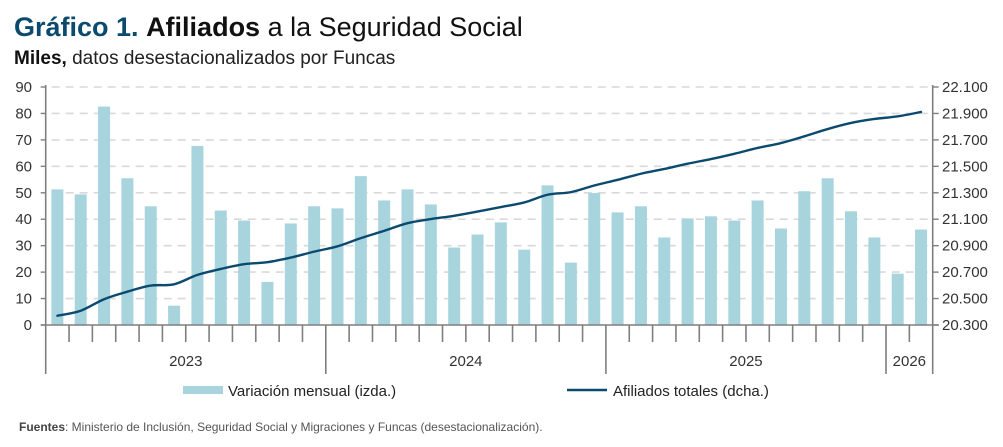 The width and height of the screenshot is (1003, 447). Describe the element at coordinates (965, 325) in the screenshot. I see `right-tick-label: 20.300` at that location.